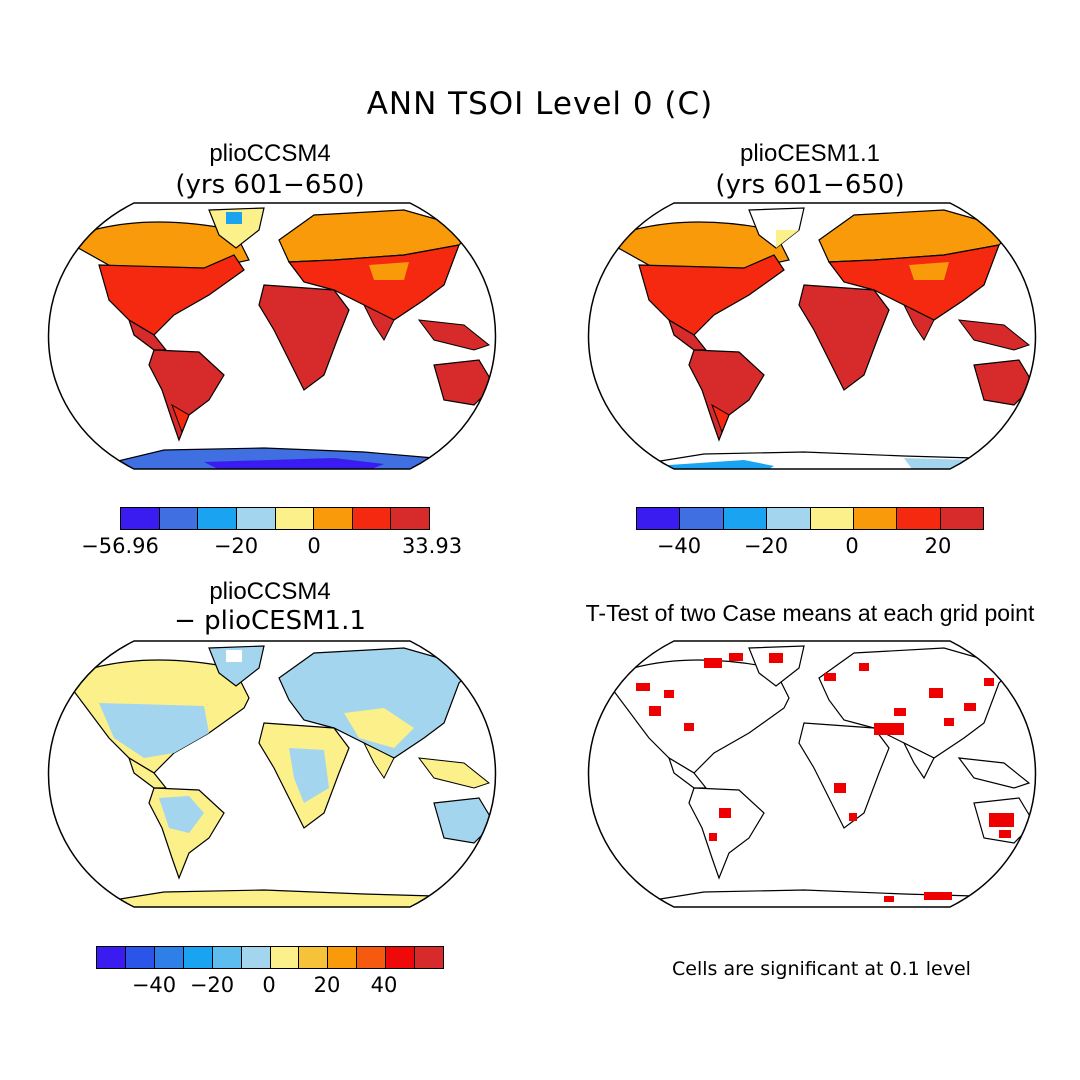  Describe the element at coordinates (270, 621) in the screenshot. I see `panel-subtitle-bottom-left: − plioCESM1.1` at that location.